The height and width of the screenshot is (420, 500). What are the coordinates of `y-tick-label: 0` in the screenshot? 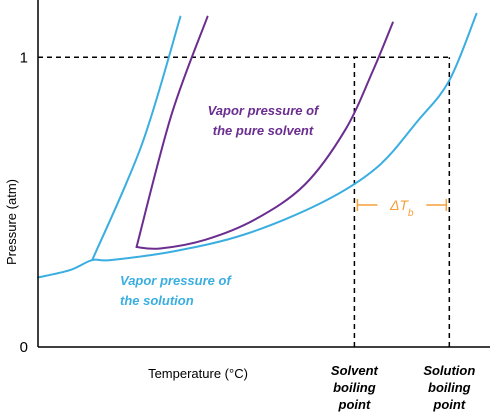 It's located at (24, 347).